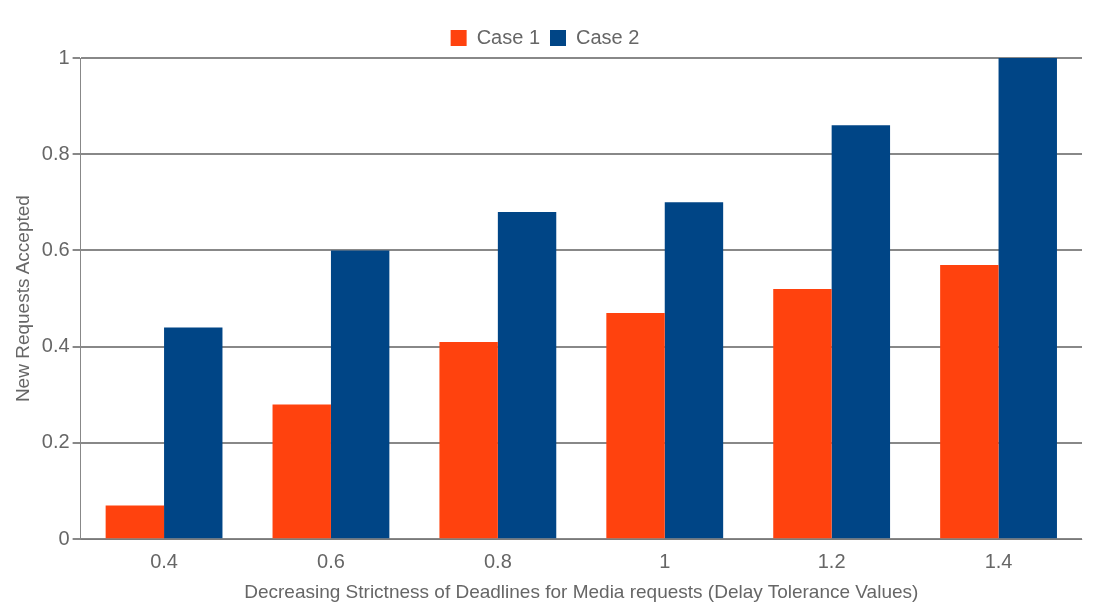 This screenshot has width=1110, height=616. What do you see at coordinates (665, 560) in the screenshot?
I see `x-tick-label: 1` at bounding box center [665, 560].